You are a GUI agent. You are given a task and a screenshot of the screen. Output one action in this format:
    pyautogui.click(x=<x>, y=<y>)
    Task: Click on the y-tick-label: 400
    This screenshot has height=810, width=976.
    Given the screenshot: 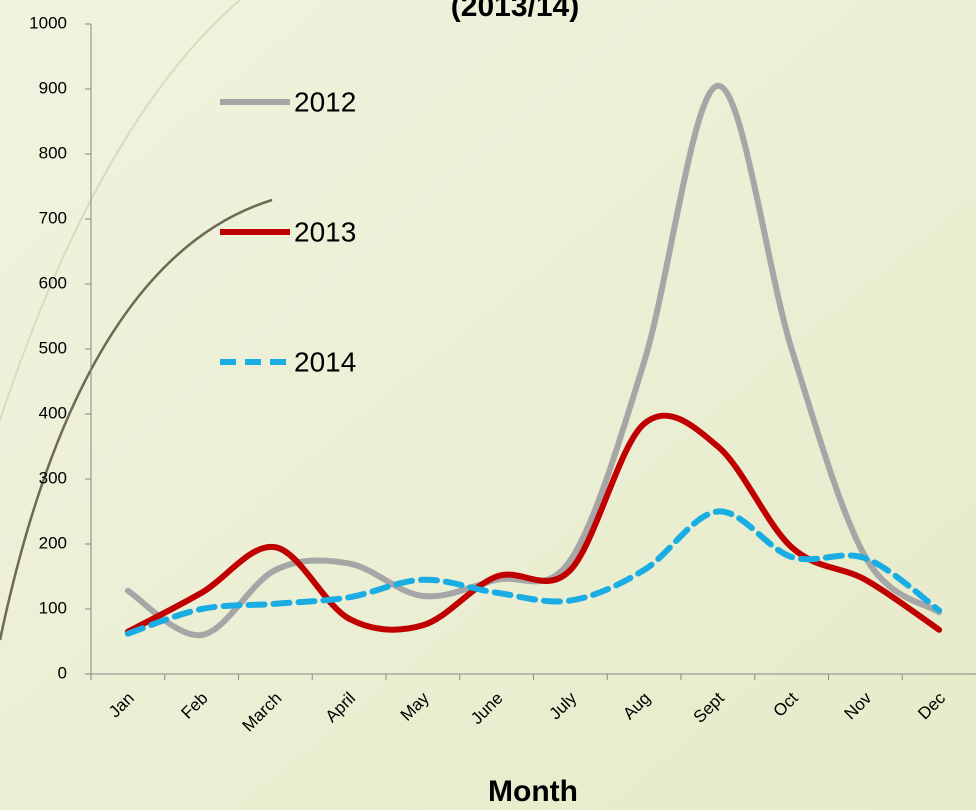 What is the action you would take?
    pyautogui.click(x=53, y=412)
    